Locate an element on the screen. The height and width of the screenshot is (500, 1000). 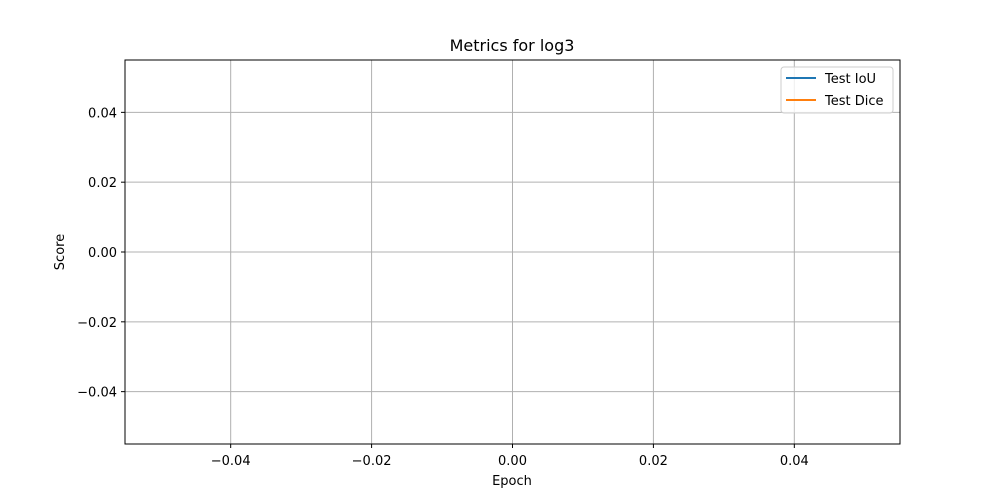
y-tick-label: −0.04 is located at coordinates (97, 393).